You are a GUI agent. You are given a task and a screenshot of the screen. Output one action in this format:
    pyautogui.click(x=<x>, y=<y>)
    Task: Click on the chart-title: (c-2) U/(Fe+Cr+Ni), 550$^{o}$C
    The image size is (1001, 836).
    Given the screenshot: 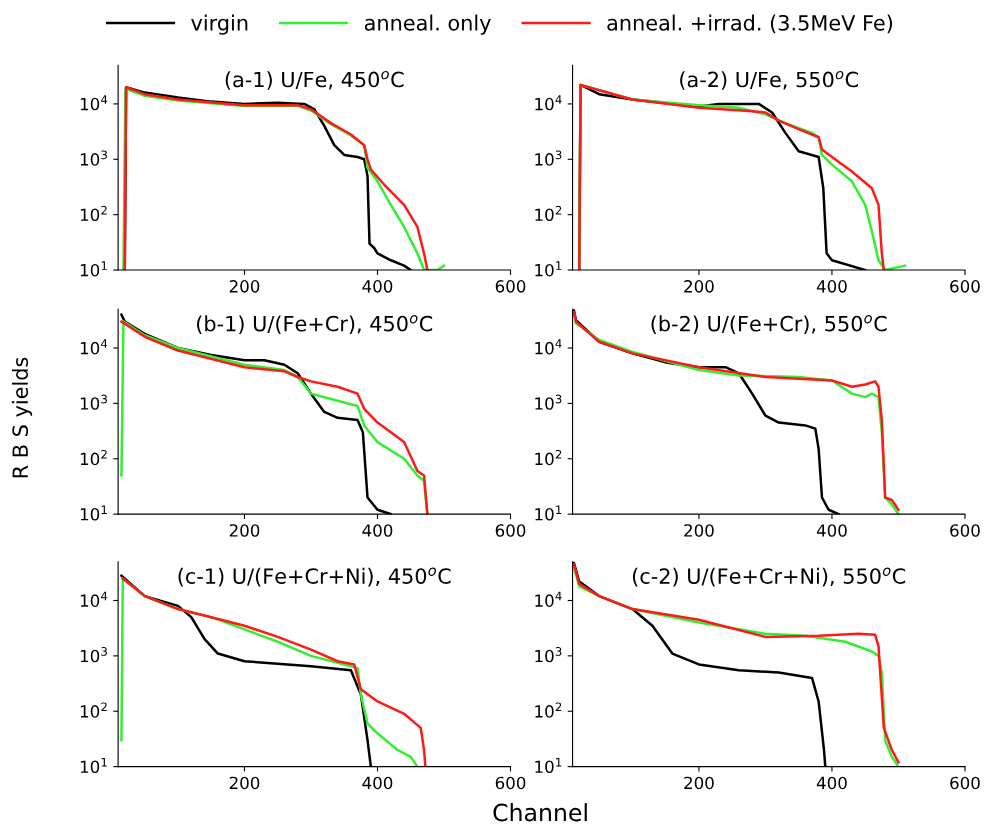 What is the action you would take?
    pyautogui.click(x=769, y=577)
    